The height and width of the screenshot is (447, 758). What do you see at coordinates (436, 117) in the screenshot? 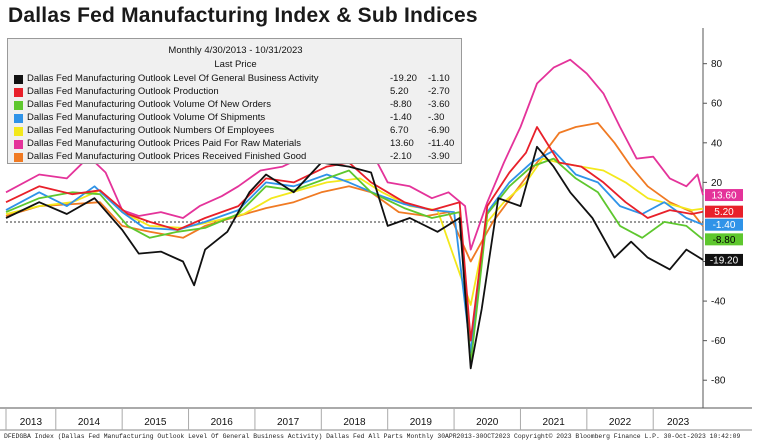
I see `legend-change-value: -.30` at bounding box center [436, 117].